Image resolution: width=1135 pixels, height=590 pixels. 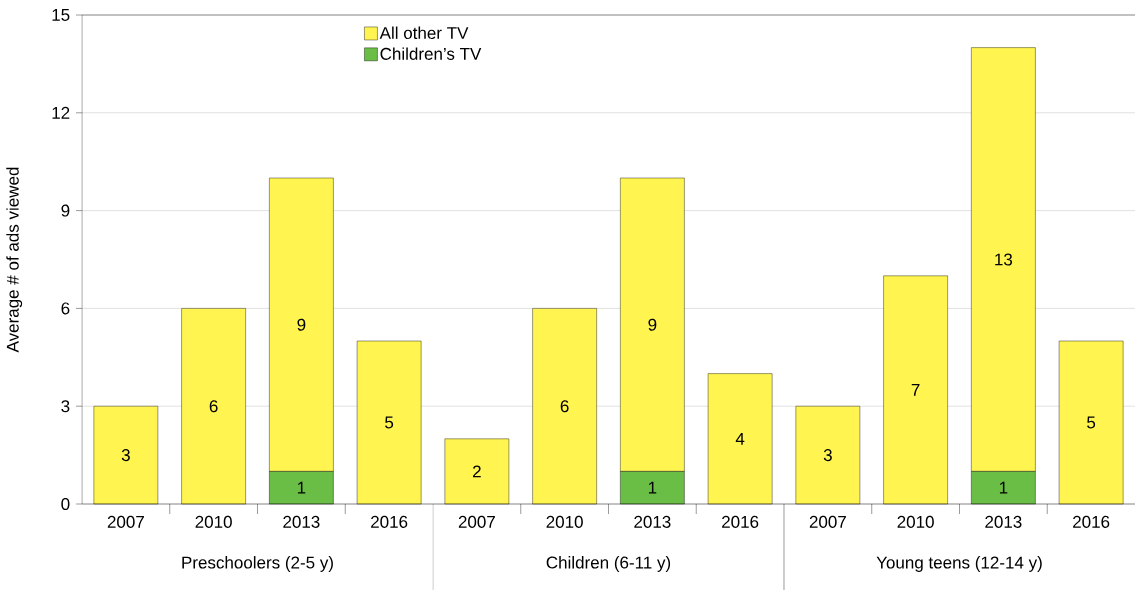 I want to click on y-tick-label: 9, so click(x=65, y=210).